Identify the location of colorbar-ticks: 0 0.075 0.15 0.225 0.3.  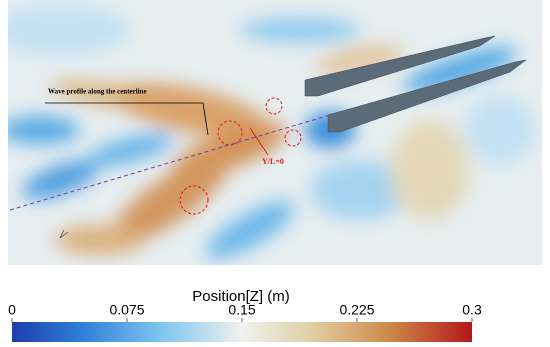
(245, 312).